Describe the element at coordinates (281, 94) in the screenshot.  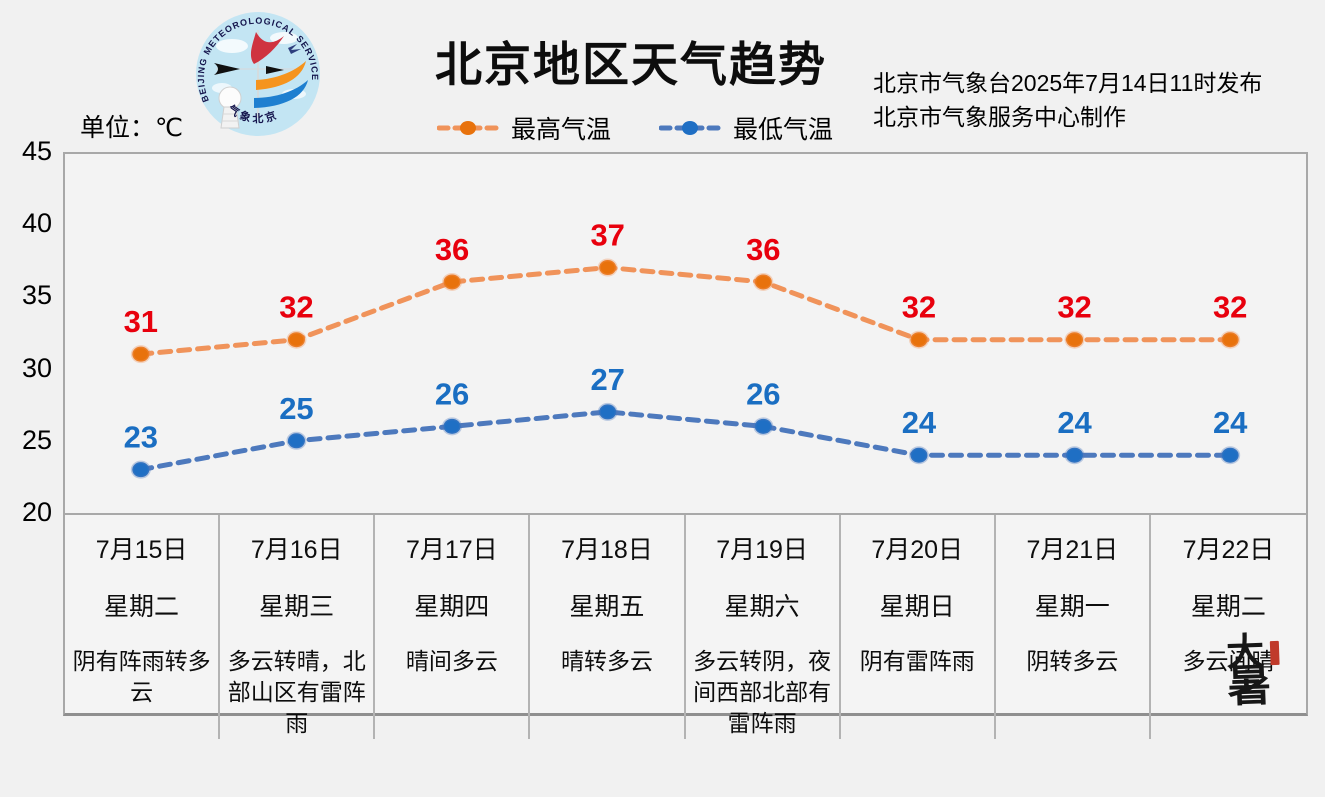
I see `logo-blue-swoosh` at that location.